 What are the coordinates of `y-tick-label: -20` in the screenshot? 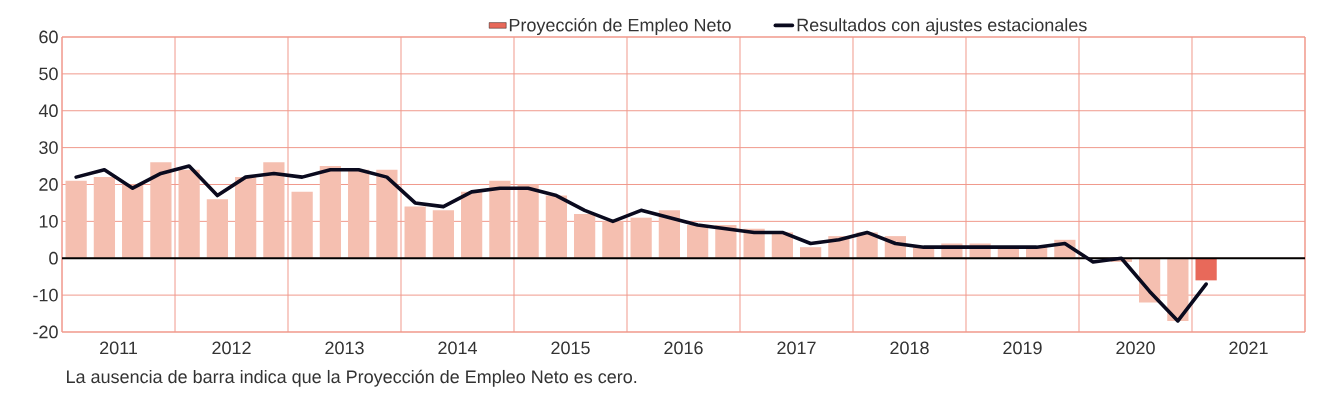 It's located at (45, 332).